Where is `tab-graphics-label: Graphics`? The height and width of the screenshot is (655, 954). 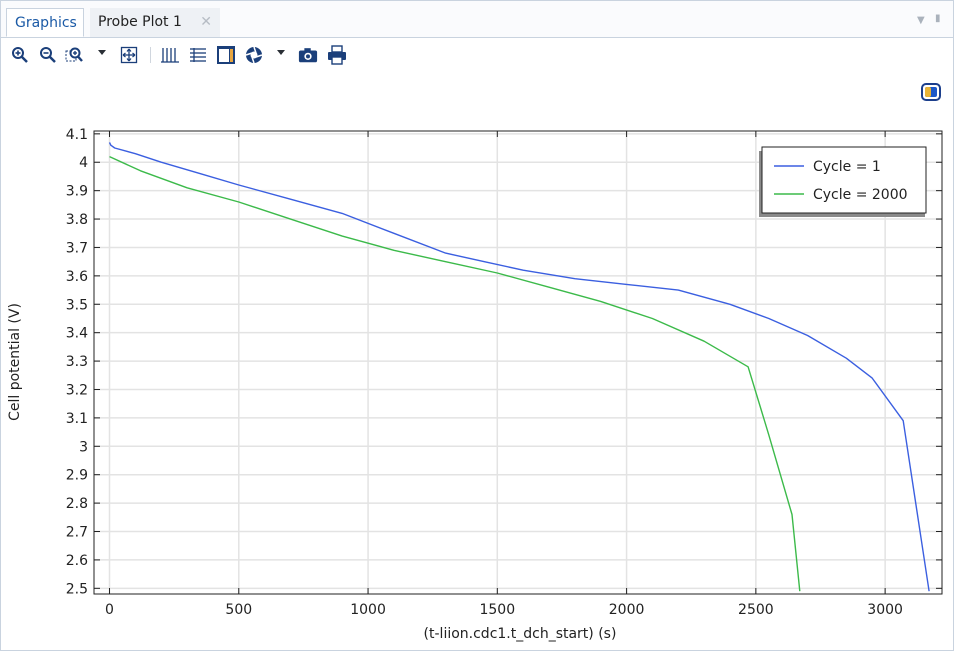 tab-graphics-label: Graphics is located at coordinates (46, 23).